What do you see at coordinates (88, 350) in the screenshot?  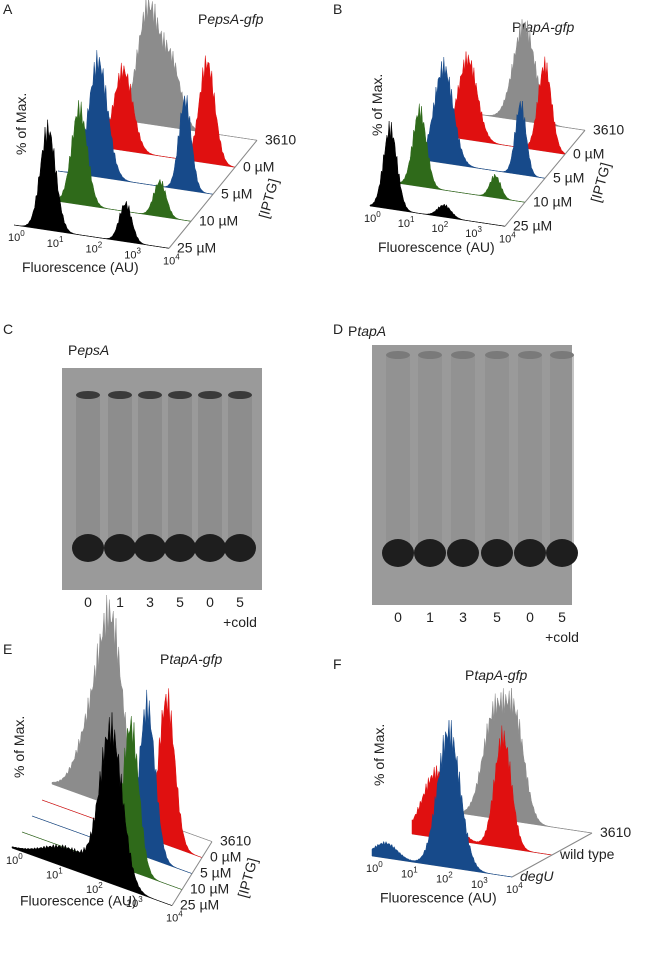 I see `panel-title: PepsA` at bounding box center [88, 350].